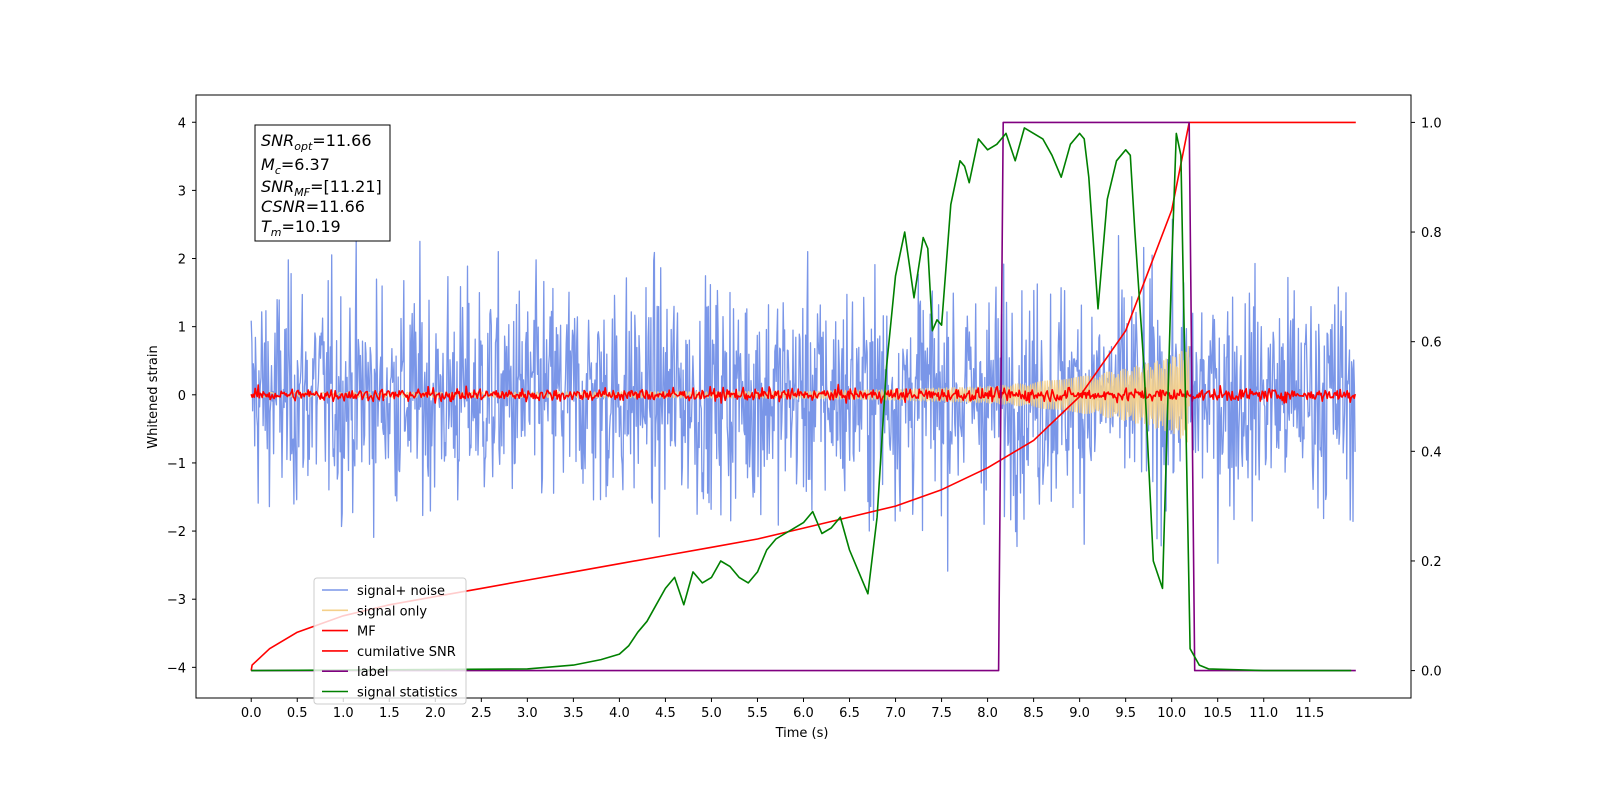 Image resolution: width=1600 pixels, height=800 pixels. I want to click on x-tick-label: 11.0, so click(1263, 713).